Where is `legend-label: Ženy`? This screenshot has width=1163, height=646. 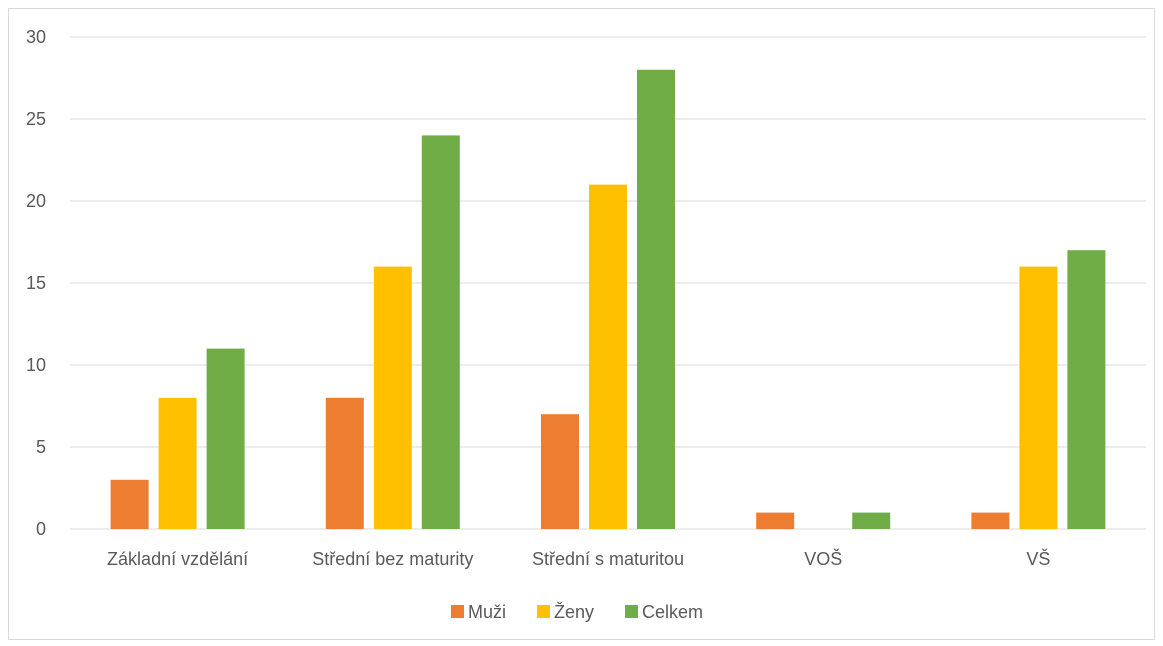
legend-label: Ženy is located at coordinates (574, 612).